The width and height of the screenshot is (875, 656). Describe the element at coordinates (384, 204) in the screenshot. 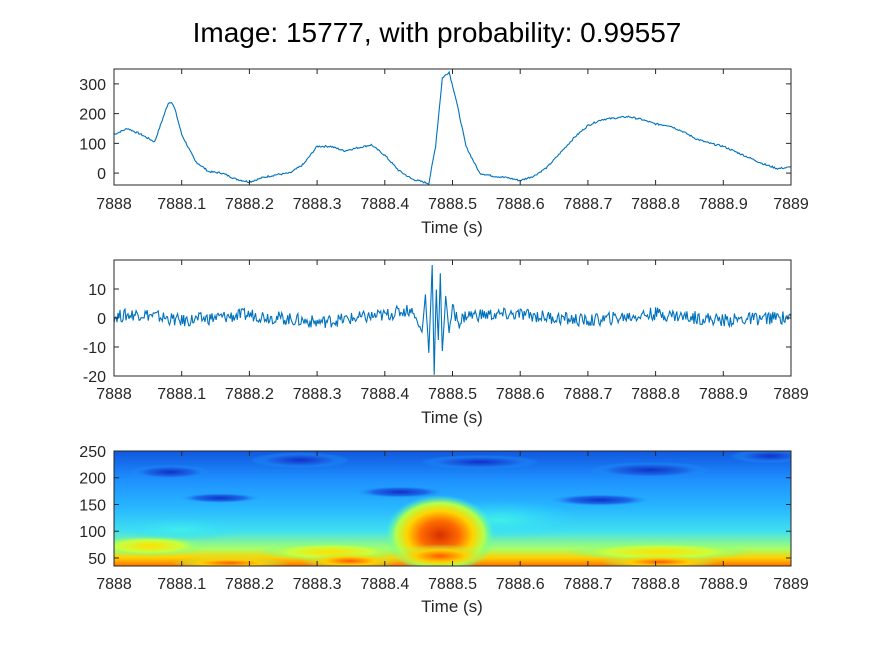

I see `raw-signal-xtick-label: 7888.4` at that location.